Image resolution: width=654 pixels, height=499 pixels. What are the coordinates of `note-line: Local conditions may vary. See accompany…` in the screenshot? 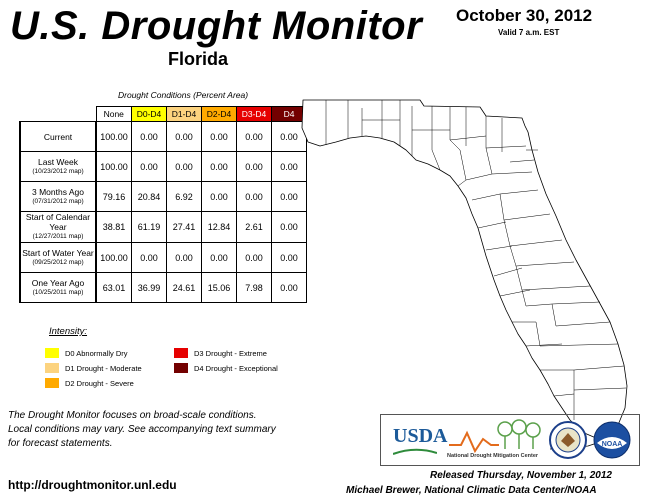 It's located at (142, 429).